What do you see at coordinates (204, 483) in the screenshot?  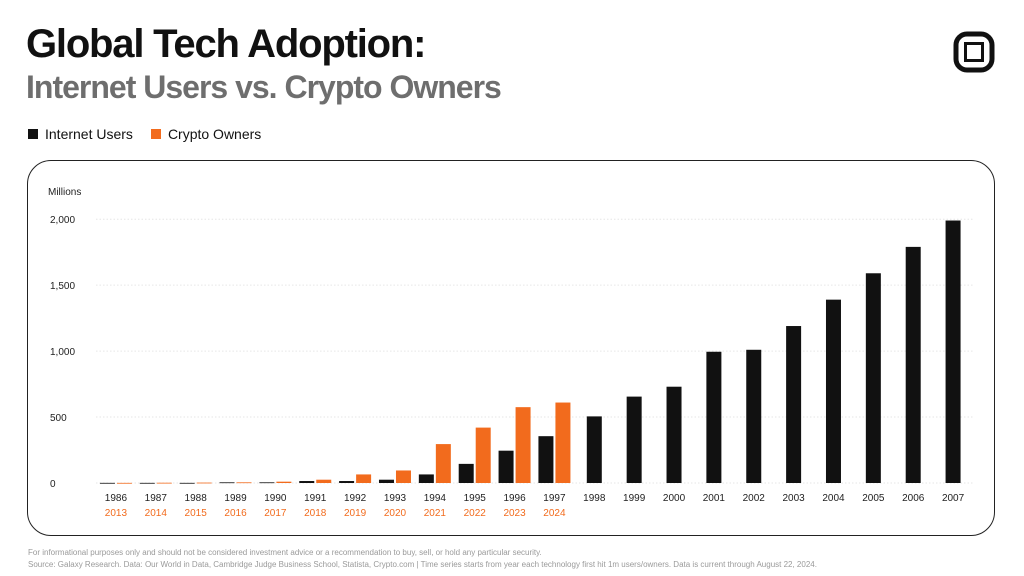 I see `bar-crypto-2015` at bounding box center [204, 483].